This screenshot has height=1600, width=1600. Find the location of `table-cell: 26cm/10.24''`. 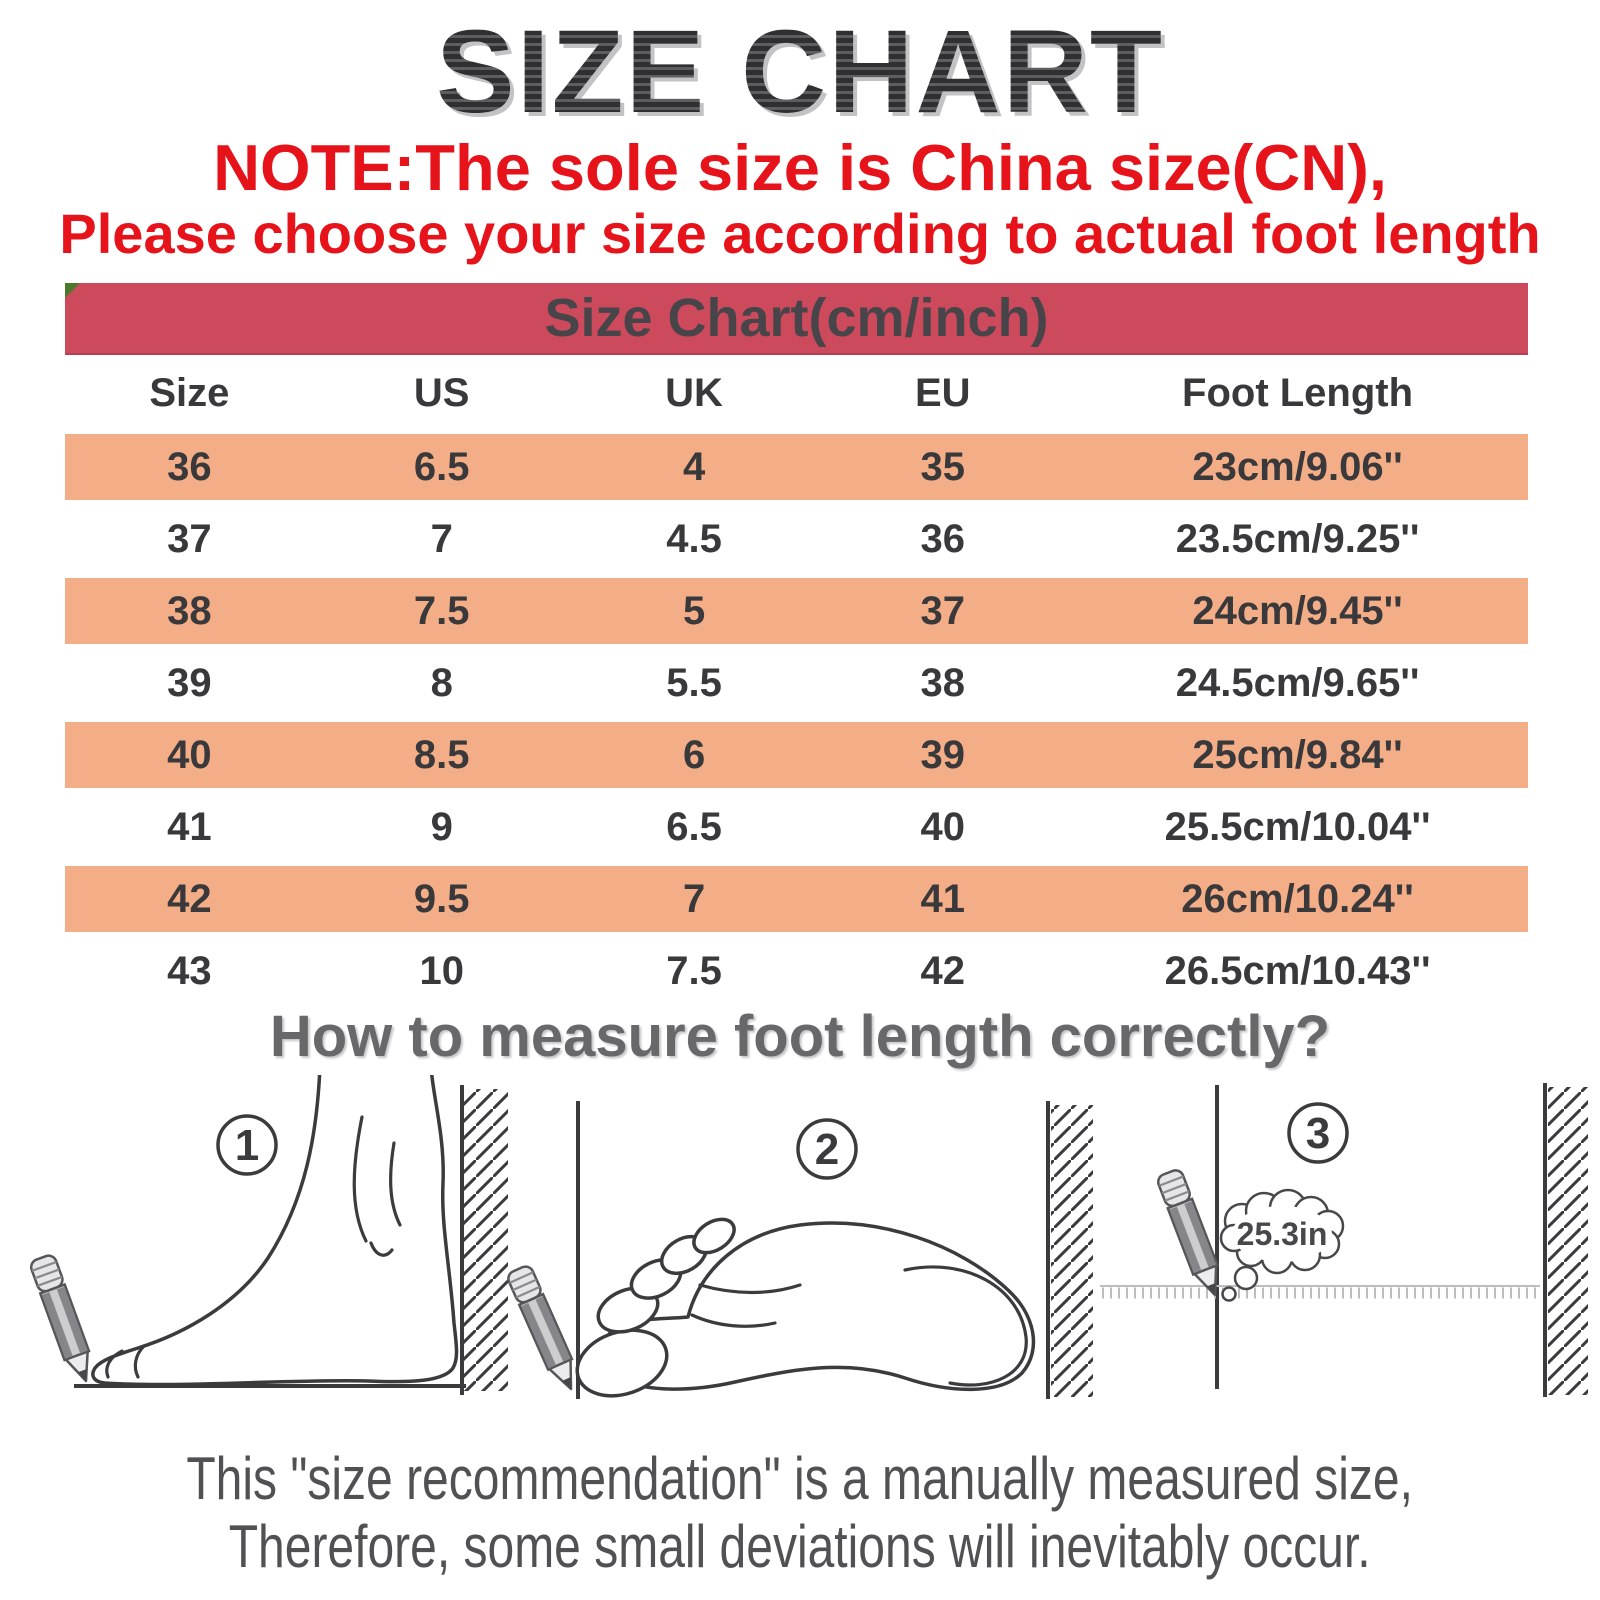

table-cell: 26cm/10.24'' is located at coordinates (1297, 898).